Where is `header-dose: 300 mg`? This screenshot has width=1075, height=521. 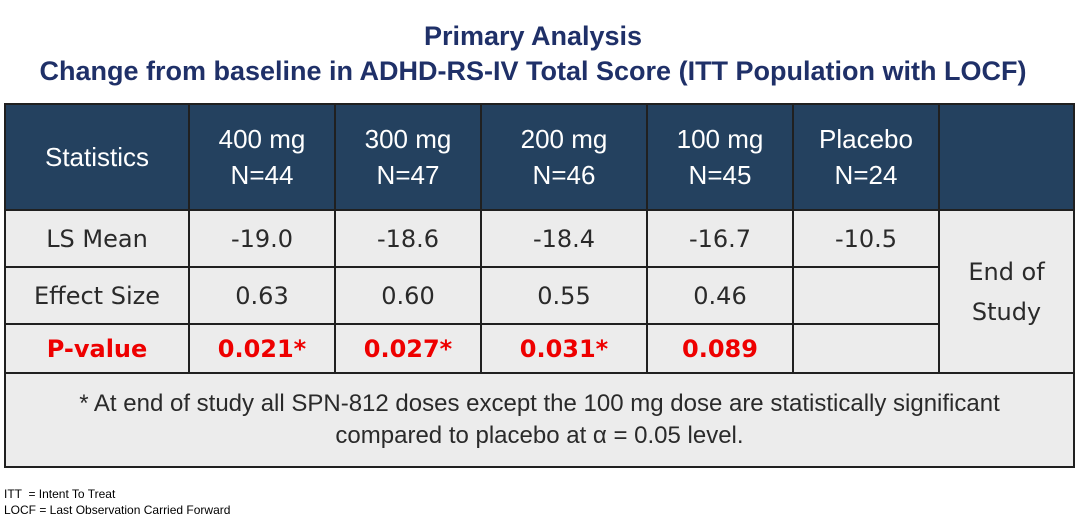
header-dose: 300 mg is located at coordinates (408, 139).